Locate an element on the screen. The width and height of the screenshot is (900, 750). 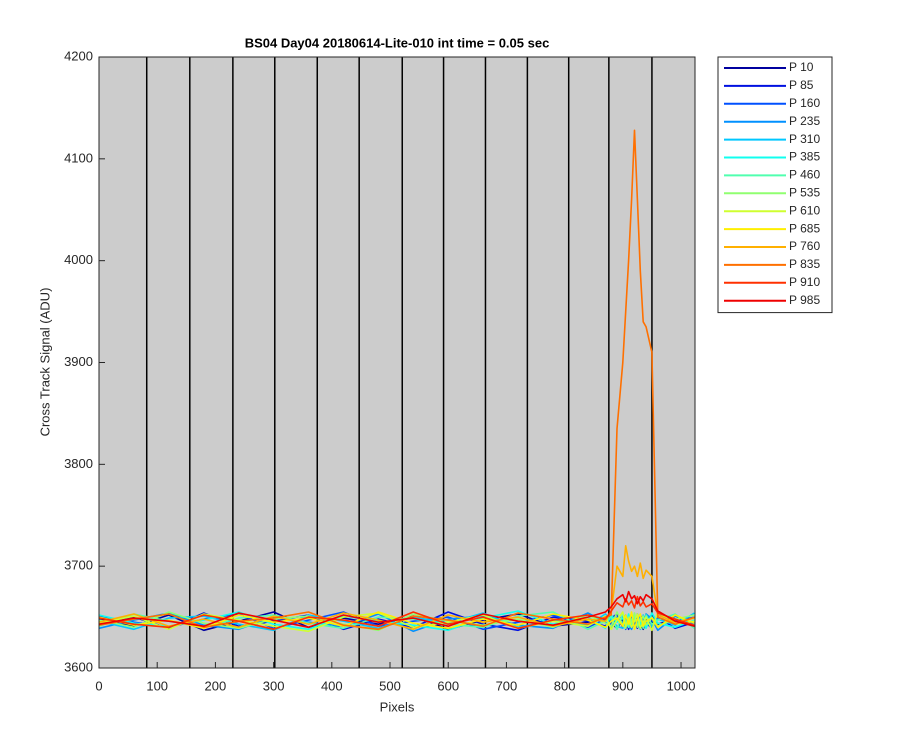
legend-label: P 535 is located at coordinates (804, 192).